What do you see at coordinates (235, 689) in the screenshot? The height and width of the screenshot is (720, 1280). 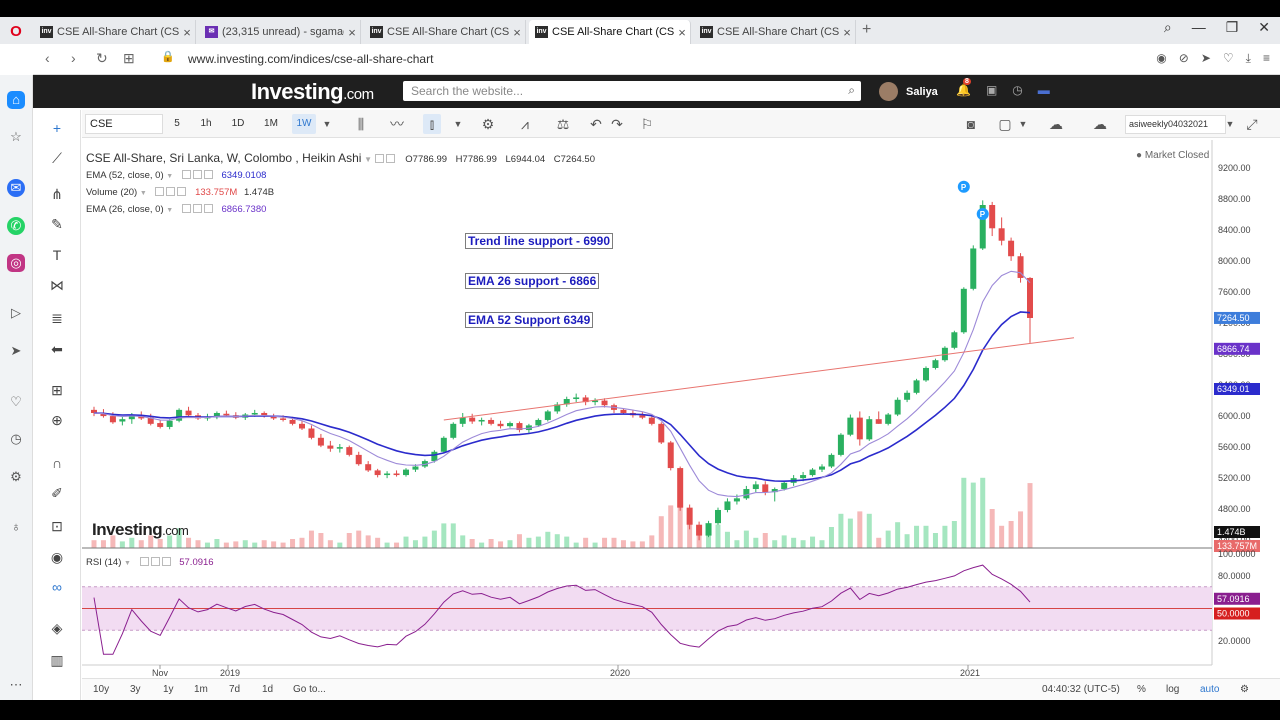 I see `range-7d: 7d` at bounding box center [235, 689].